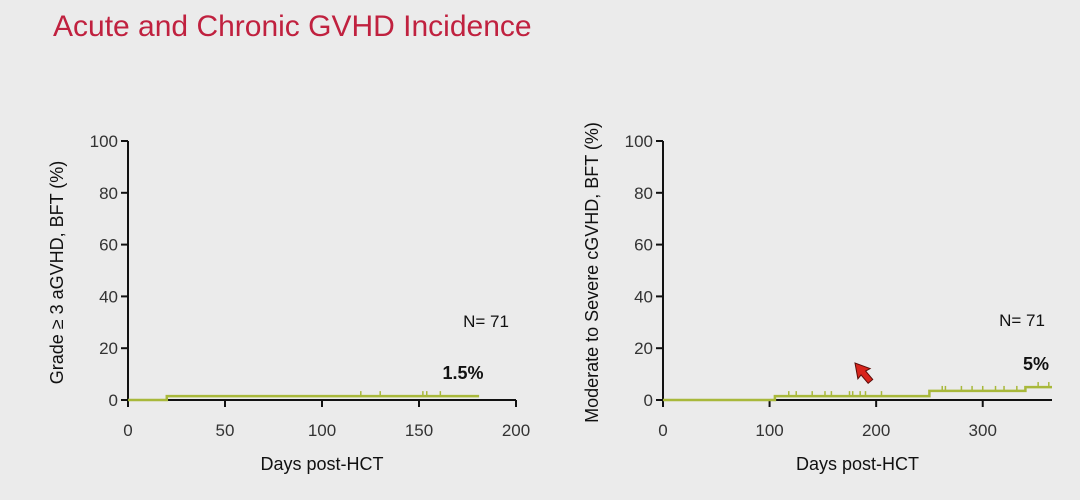 The image size is (1080, 500). I want to click on cursor-arrow-shape, so click(864, 373).